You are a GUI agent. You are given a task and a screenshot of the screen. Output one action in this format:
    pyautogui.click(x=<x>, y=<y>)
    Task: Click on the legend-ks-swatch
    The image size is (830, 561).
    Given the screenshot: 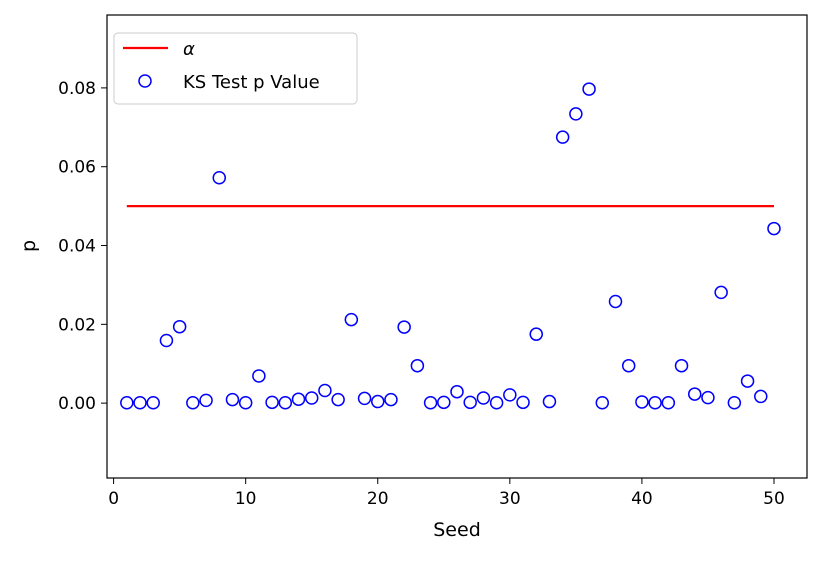 What is the action you would take?
    pyautogui.click(x=145, y=81)
    